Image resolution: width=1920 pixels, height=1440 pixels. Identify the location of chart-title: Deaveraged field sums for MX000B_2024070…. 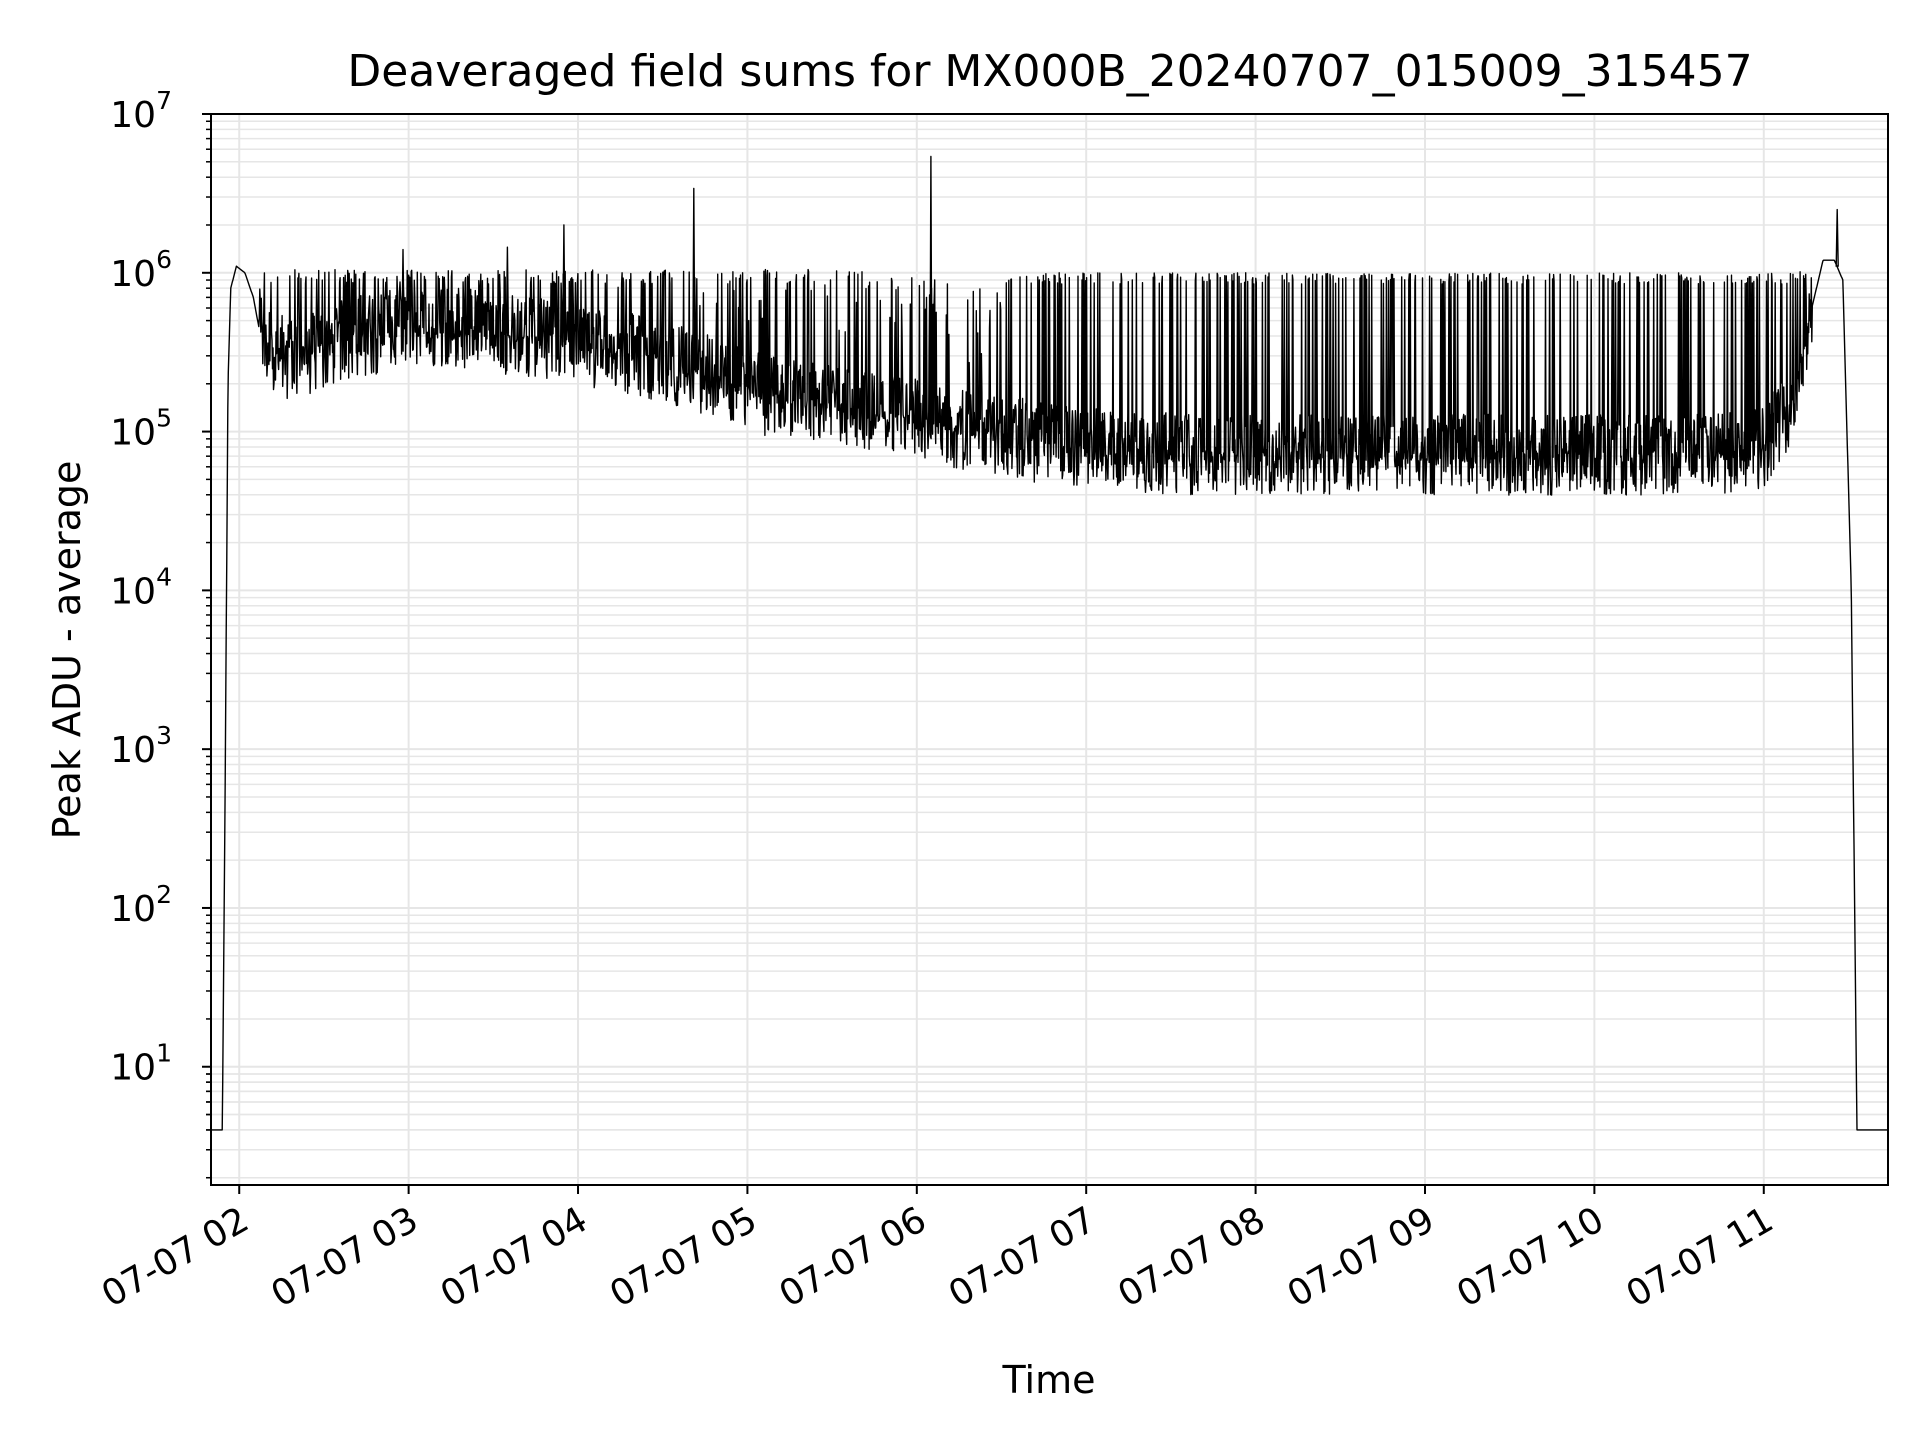
(1049, 71).